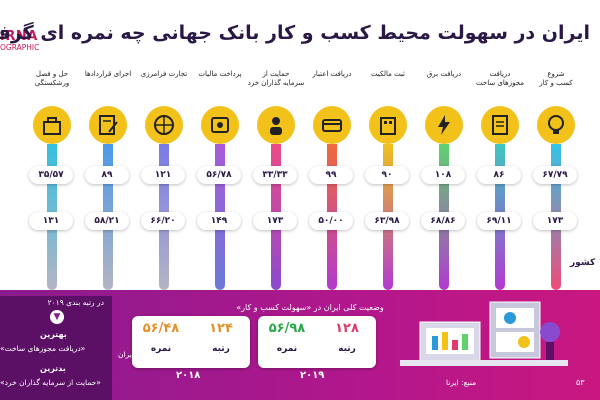 This screenshot has width=600, height=400. Describe the element at coordinates (52, 78) in the screenshot. I see `indicator-label: حل و فصل ورشکستگی` at that location.